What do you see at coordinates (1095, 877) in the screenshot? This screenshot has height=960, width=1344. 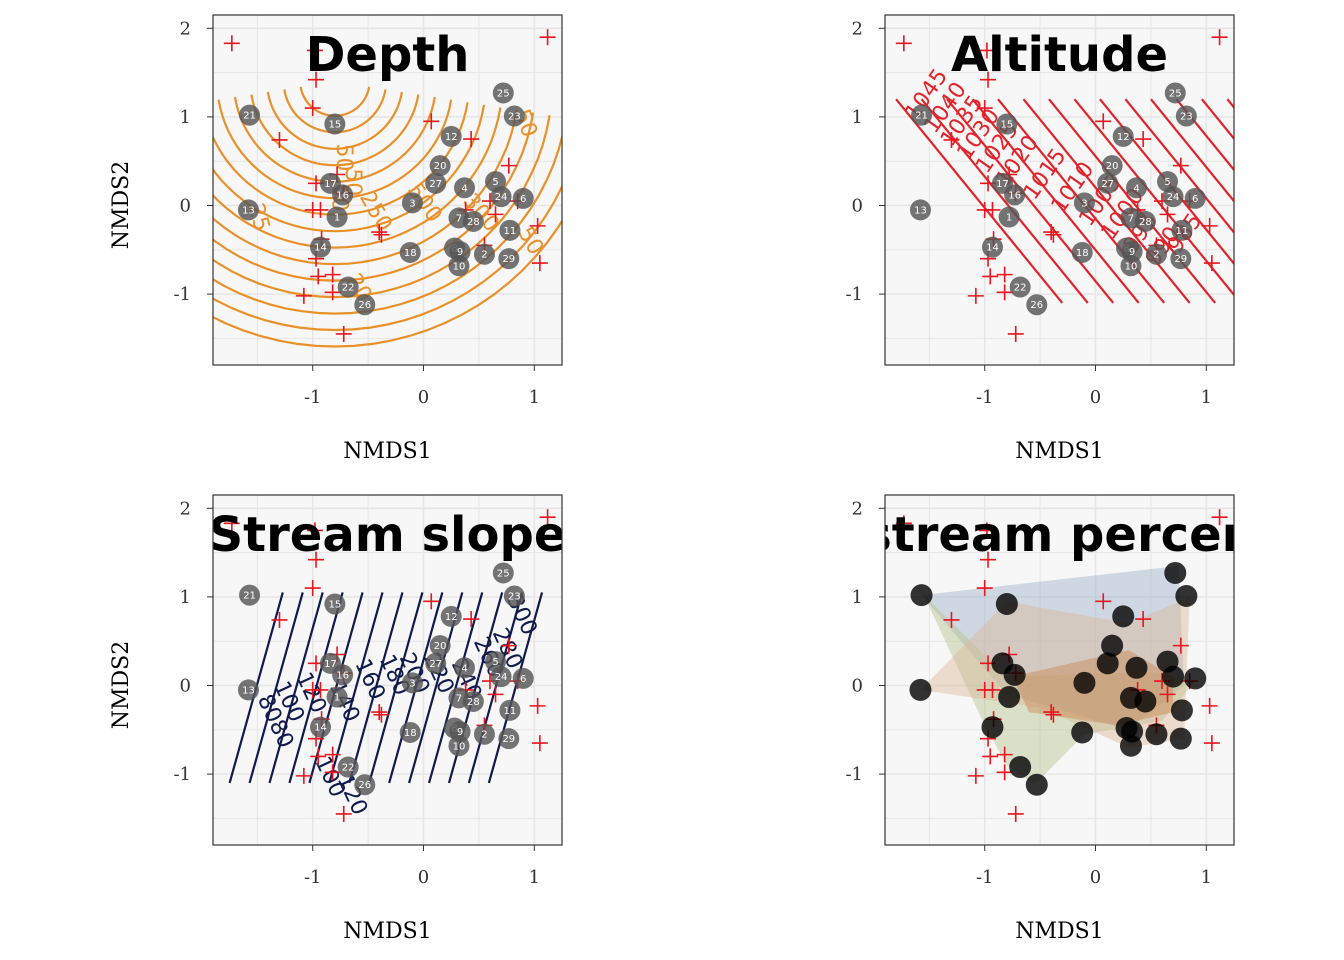 I see `x-tick-label: 0` at bounding box center [1095, 877].